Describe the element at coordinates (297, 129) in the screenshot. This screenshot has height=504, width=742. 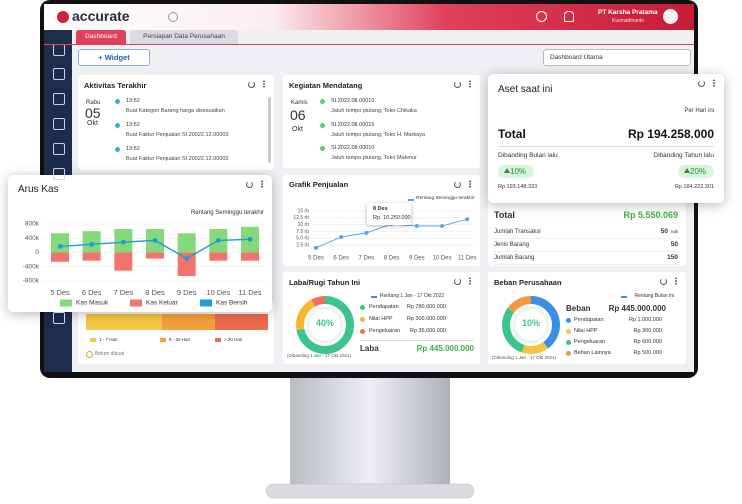
I see `month: Okt` at that location.